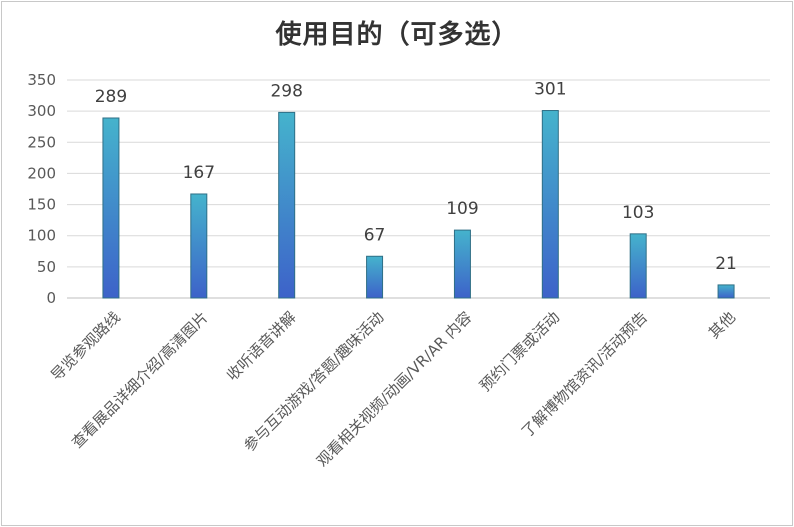 This screenshot has width=794, height=527. What do you see at coordinates (41, 173) in the screenshot?
I see `y-tick-label: 200` at bounding box center [41, 173].